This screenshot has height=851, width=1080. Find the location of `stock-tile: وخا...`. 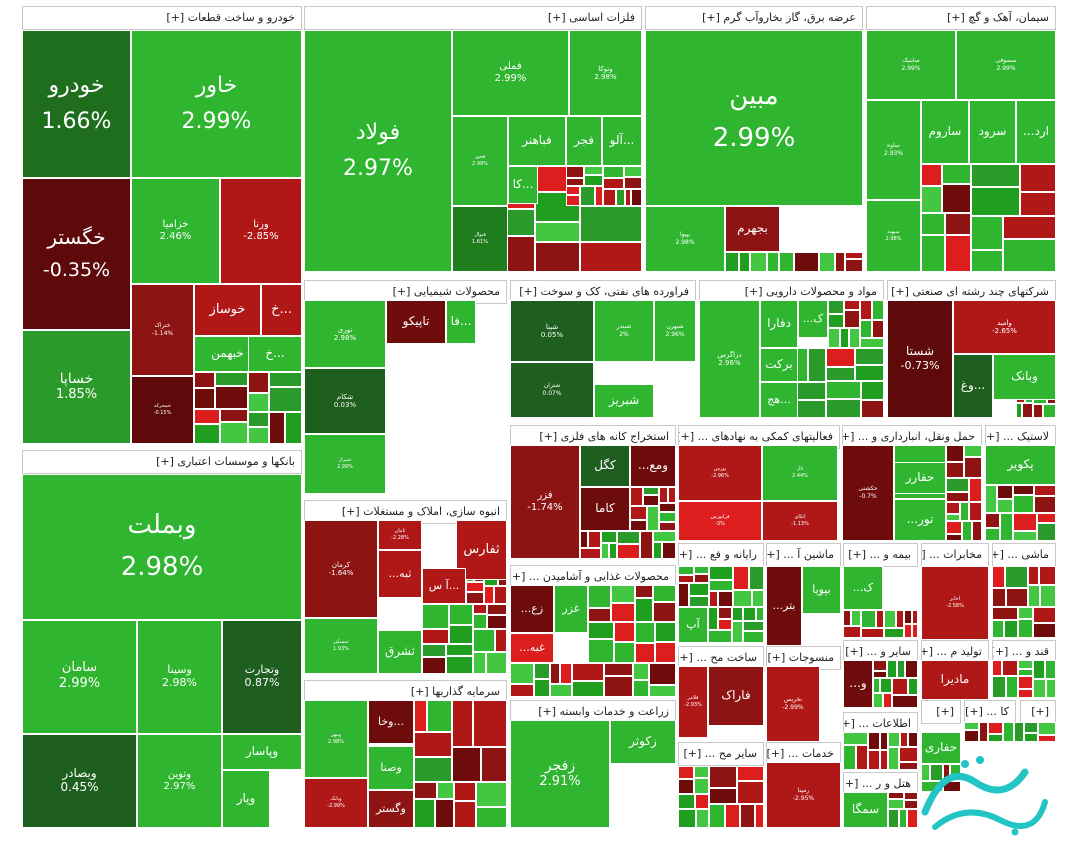

stock-tile: وخا... is located at coordinates (391, 722).